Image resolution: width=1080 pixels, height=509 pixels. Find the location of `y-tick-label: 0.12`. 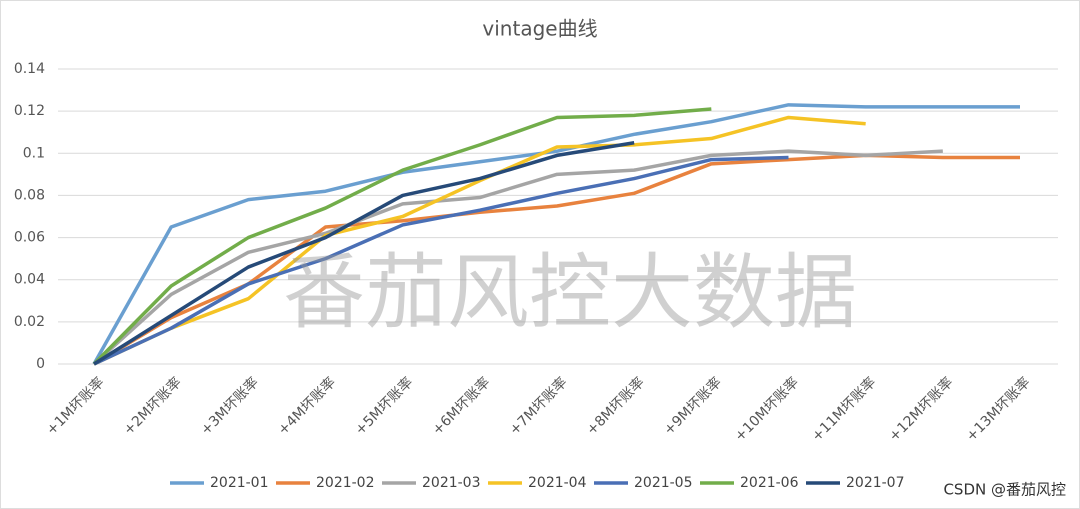

y-tick-label: 0.12 is located at coordinates (29, 111).